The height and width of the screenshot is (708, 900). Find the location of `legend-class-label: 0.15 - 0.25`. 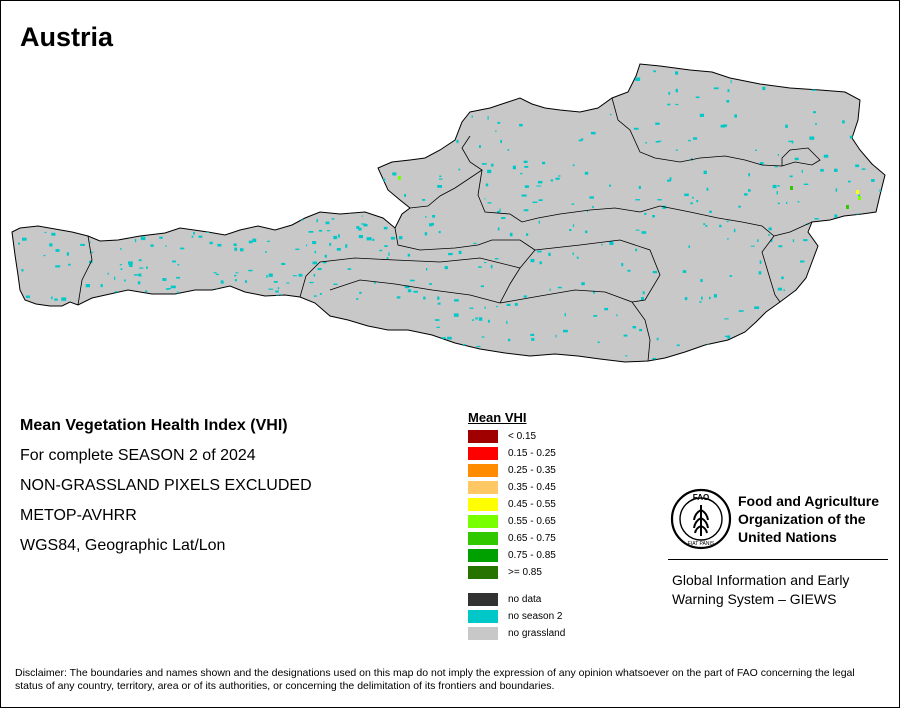

legend-class-label: 0.15 - 0.25 is located at coordinates (532, 453).